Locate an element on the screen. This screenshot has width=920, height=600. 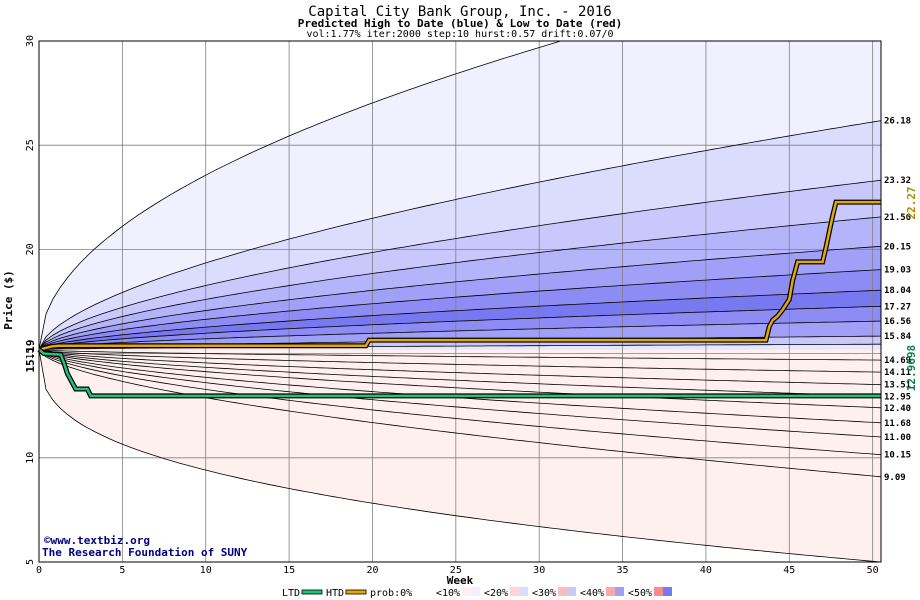
y-axis-label: Price ($) is located at coordinates (8, 300).